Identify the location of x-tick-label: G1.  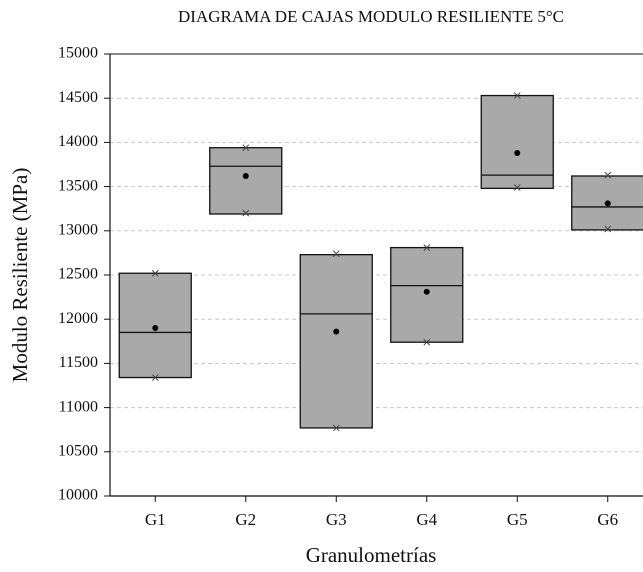
(155, 519).